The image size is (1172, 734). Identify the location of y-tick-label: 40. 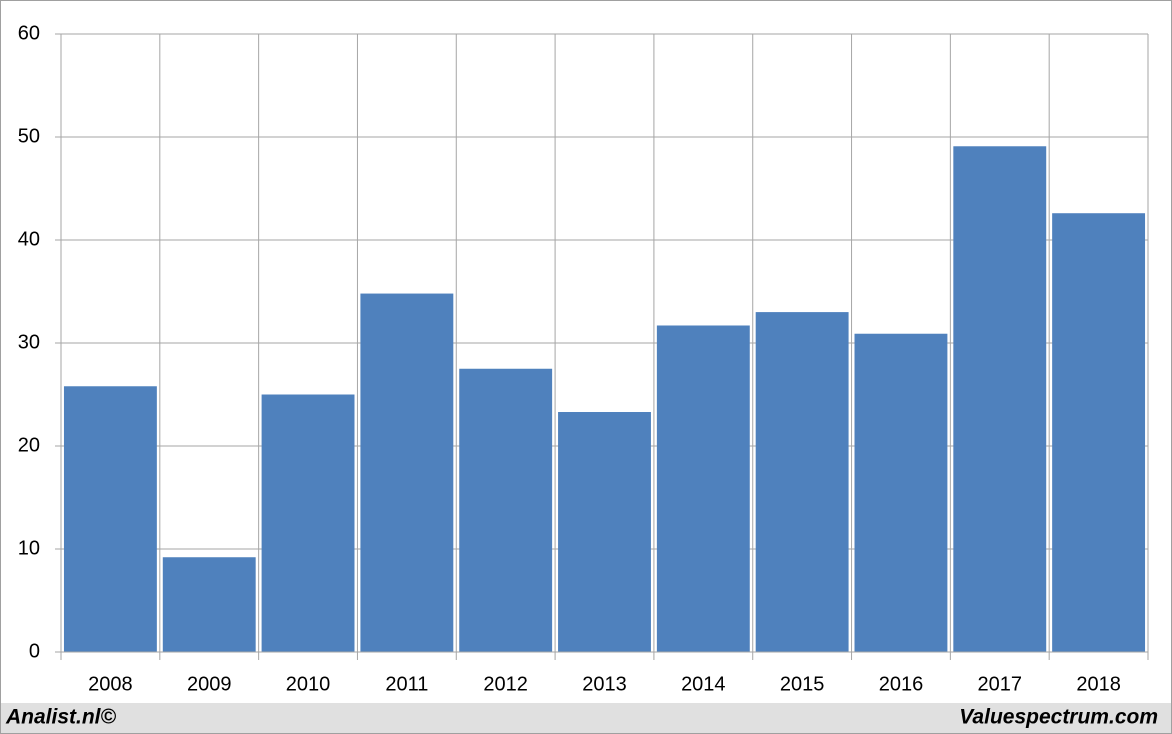
(29, 239).